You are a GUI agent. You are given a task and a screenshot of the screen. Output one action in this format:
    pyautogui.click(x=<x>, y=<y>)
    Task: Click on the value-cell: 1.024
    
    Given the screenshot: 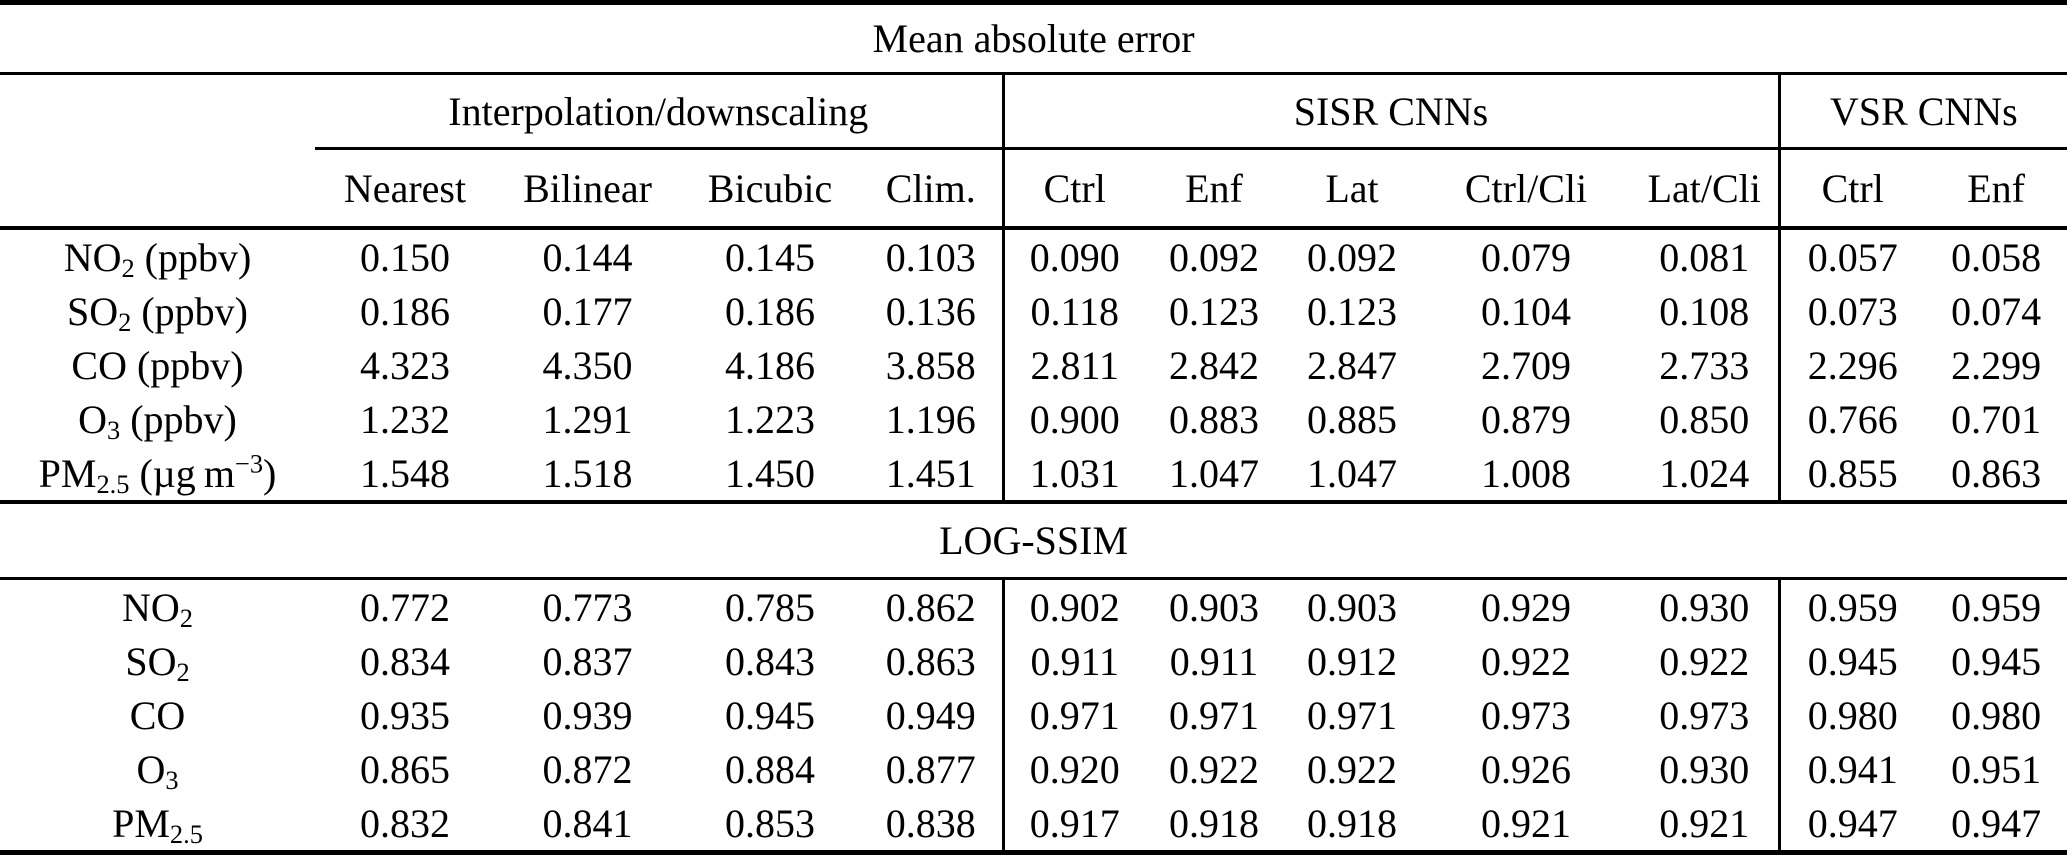 What is the action you would take?
    pyautogui.click(x=1705, y=475)
    